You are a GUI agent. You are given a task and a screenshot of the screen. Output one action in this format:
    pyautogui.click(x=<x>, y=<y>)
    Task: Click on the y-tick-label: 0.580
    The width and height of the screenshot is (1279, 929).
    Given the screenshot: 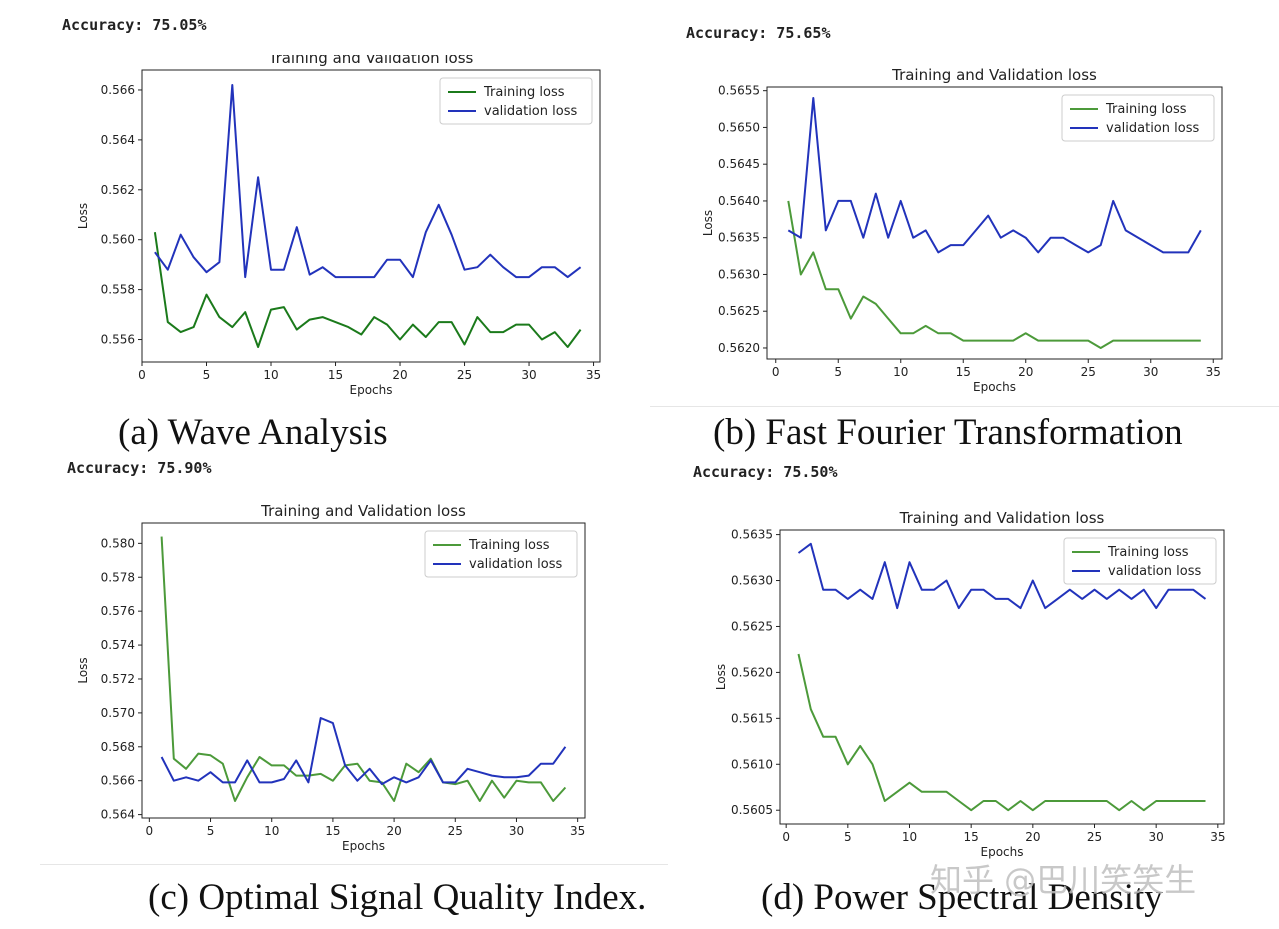 What is the action you would take?
    pyautogui.click(x=118, y=543)
    